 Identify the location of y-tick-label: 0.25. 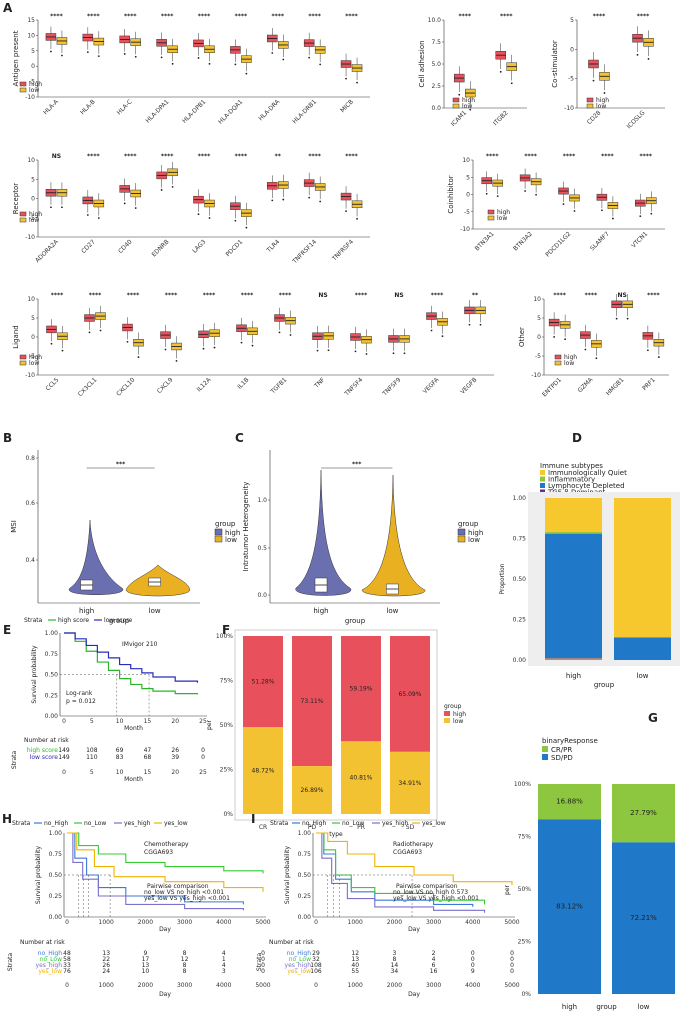
(52, 695).